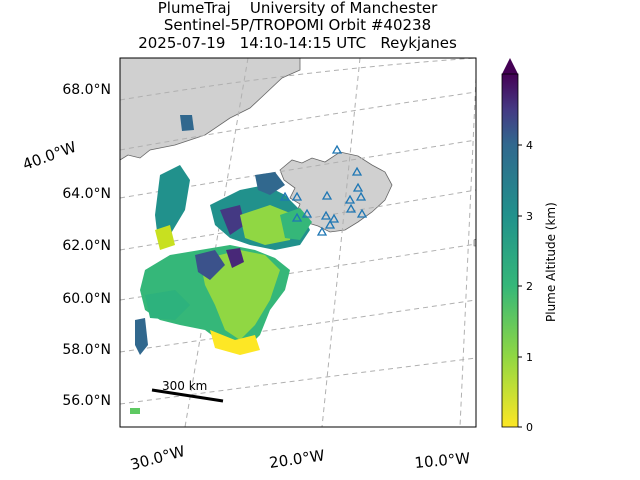 The width and height of the screenshot is (640, 480). What do you see at coordinates (297, 25) in the screenshot?
I see `title-line-2: Sentinel-5P/TROPOMI Orbit #40238` at bounding box center [297, 25].